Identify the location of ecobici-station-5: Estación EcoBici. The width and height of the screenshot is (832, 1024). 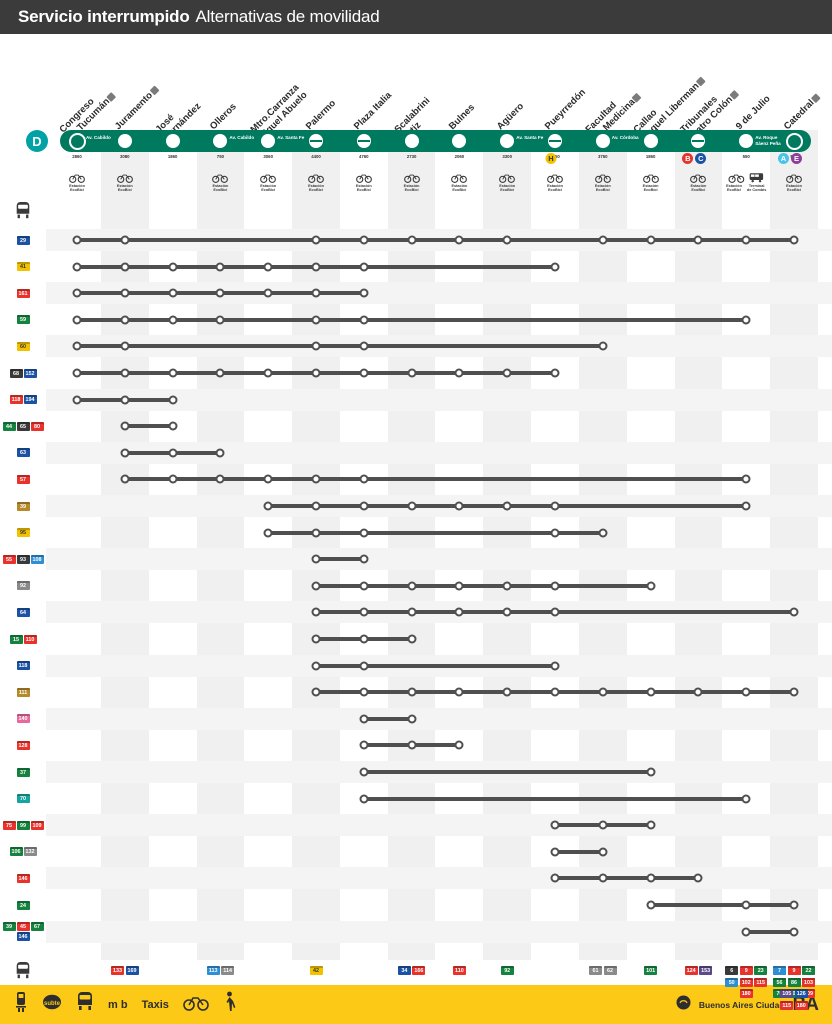
(316, 182).